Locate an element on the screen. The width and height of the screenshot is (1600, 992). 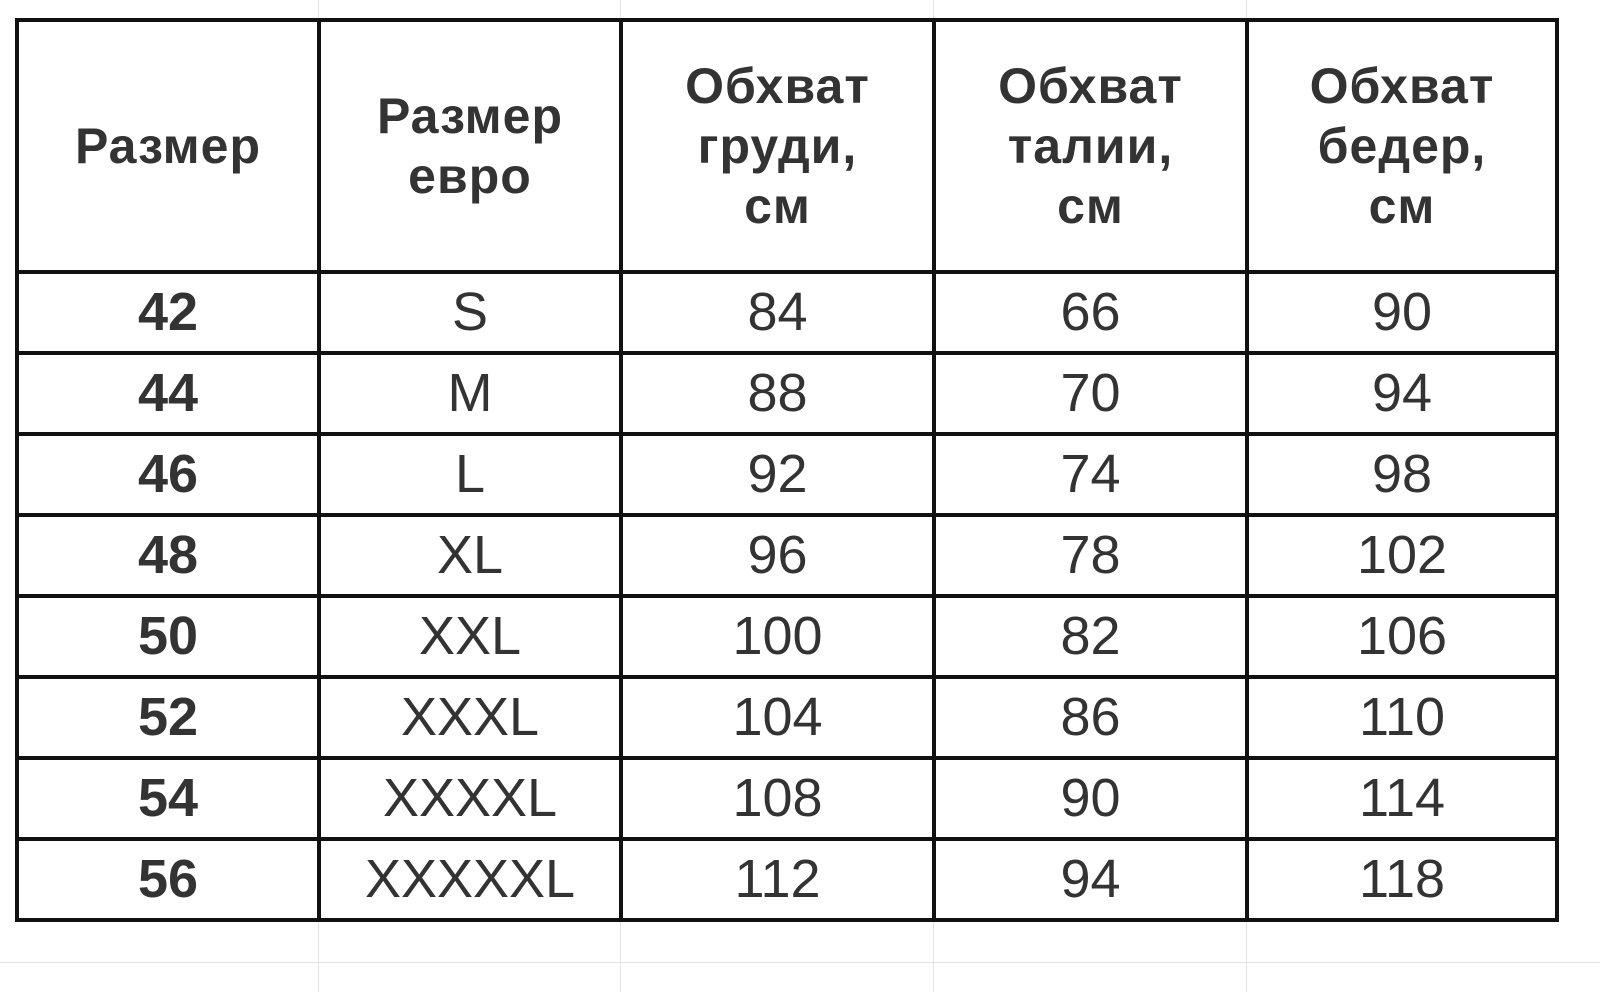
table-cell: XXXXL is located at coordinates (470, 798).